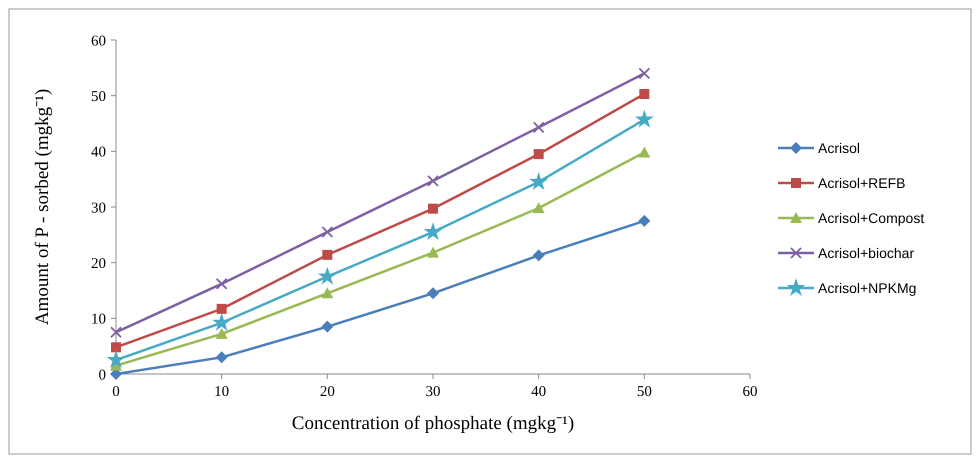 This screenshot has height=463, width=980. What do you see at coordinates (433, 423) in the screenshot?
I see `x-axis-title: Concentration of phosphate (mgkg⁻¹)` at bounding box center [433, 423].